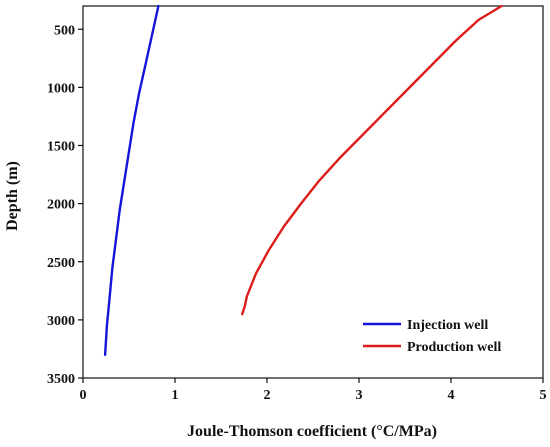 This screenshot has height=447, width=550. What do you see at coordinates (175, 395) in the screenshot?
I see `x-tick-label: 1` at bounding box center [175, 395].